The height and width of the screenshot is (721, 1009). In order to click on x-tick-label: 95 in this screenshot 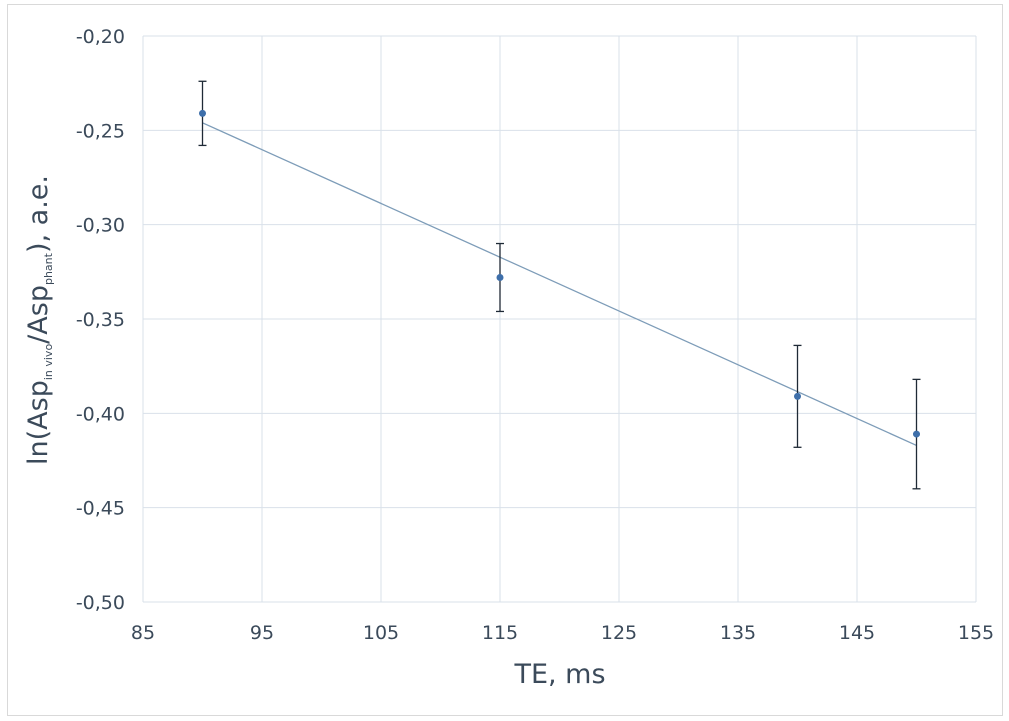, I will do `click(262, 633)`.